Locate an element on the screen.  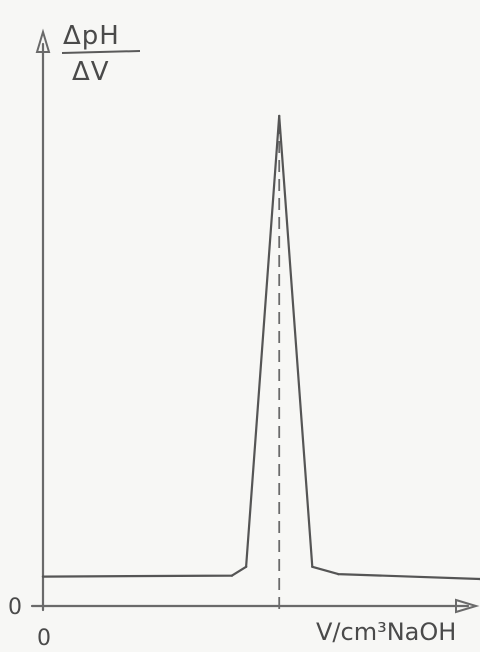
y-axis-label-numerator: ΔpH is located at coordinates (91, 36).